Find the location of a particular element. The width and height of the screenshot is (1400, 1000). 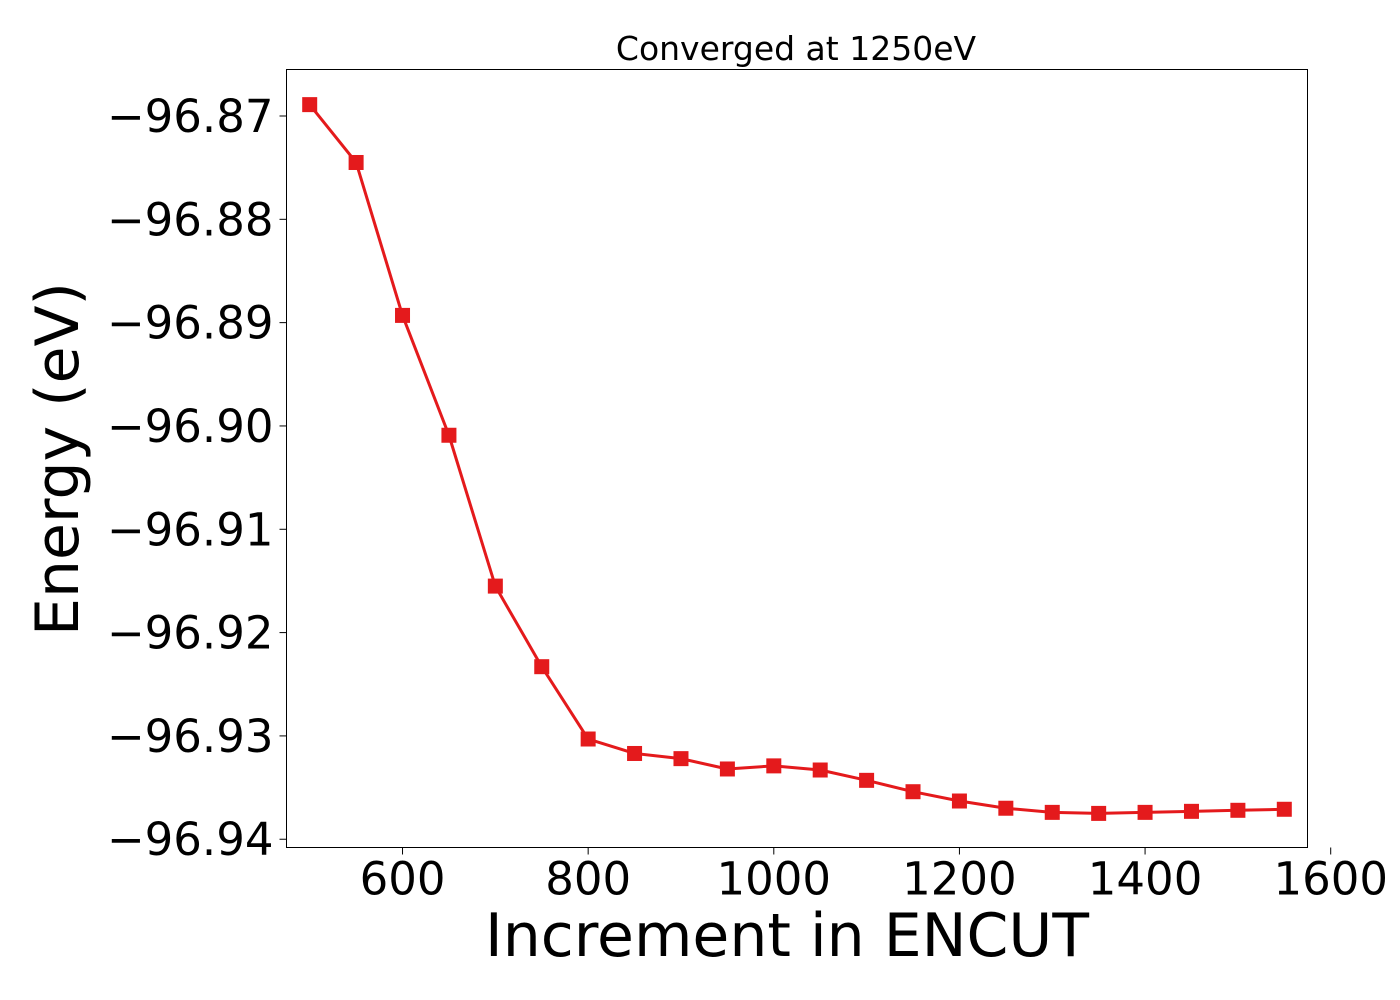

x-tick-label: 1400 is located at coordinates (1145, 879).